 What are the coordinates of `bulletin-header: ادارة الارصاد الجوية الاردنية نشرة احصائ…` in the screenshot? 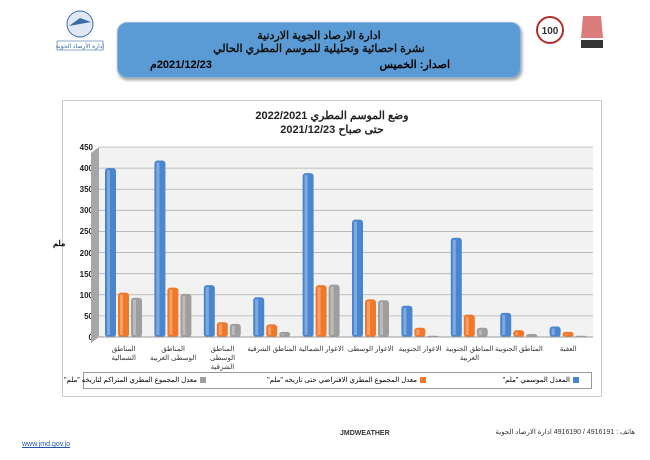 It's located at (319, 50).